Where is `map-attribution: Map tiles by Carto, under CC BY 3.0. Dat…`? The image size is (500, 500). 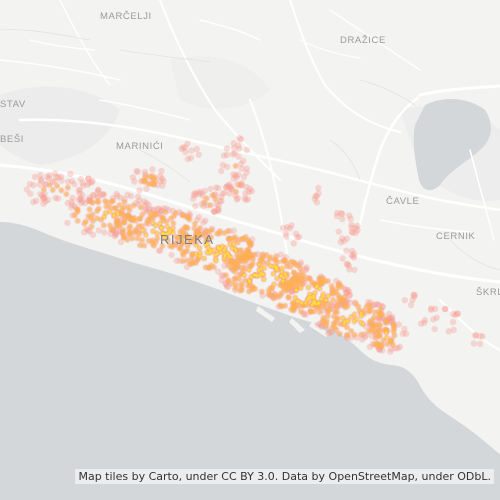 map-attribution: Map tiles by Carto, under CC BY 3.0. Dat… is located at coordinates (284, 476).